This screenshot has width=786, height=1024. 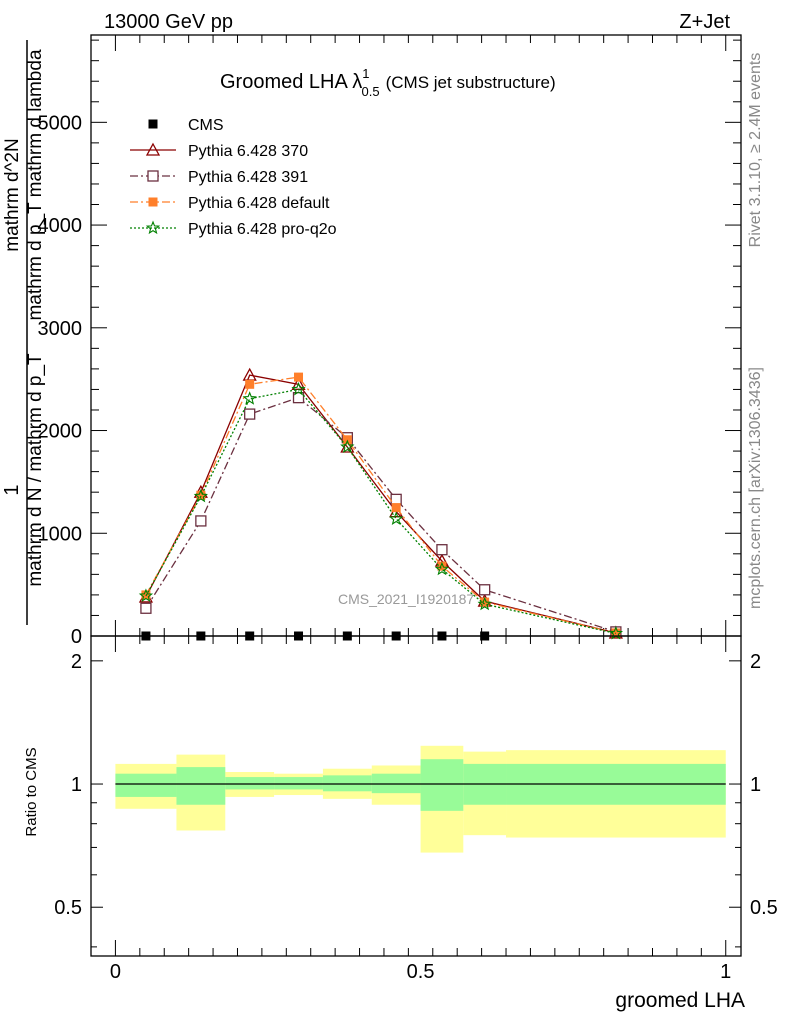 I want to click on legend-label-0: CMS, so click(x=206, y=125).